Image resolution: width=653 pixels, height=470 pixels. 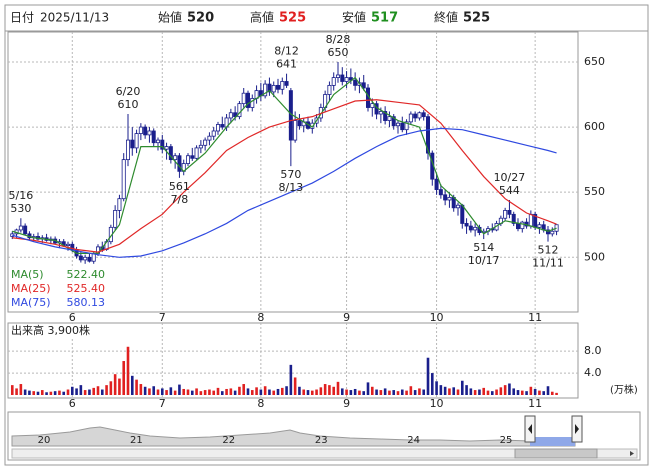 I want to click on x-tick-label: 8, so click(x=260, y=403).